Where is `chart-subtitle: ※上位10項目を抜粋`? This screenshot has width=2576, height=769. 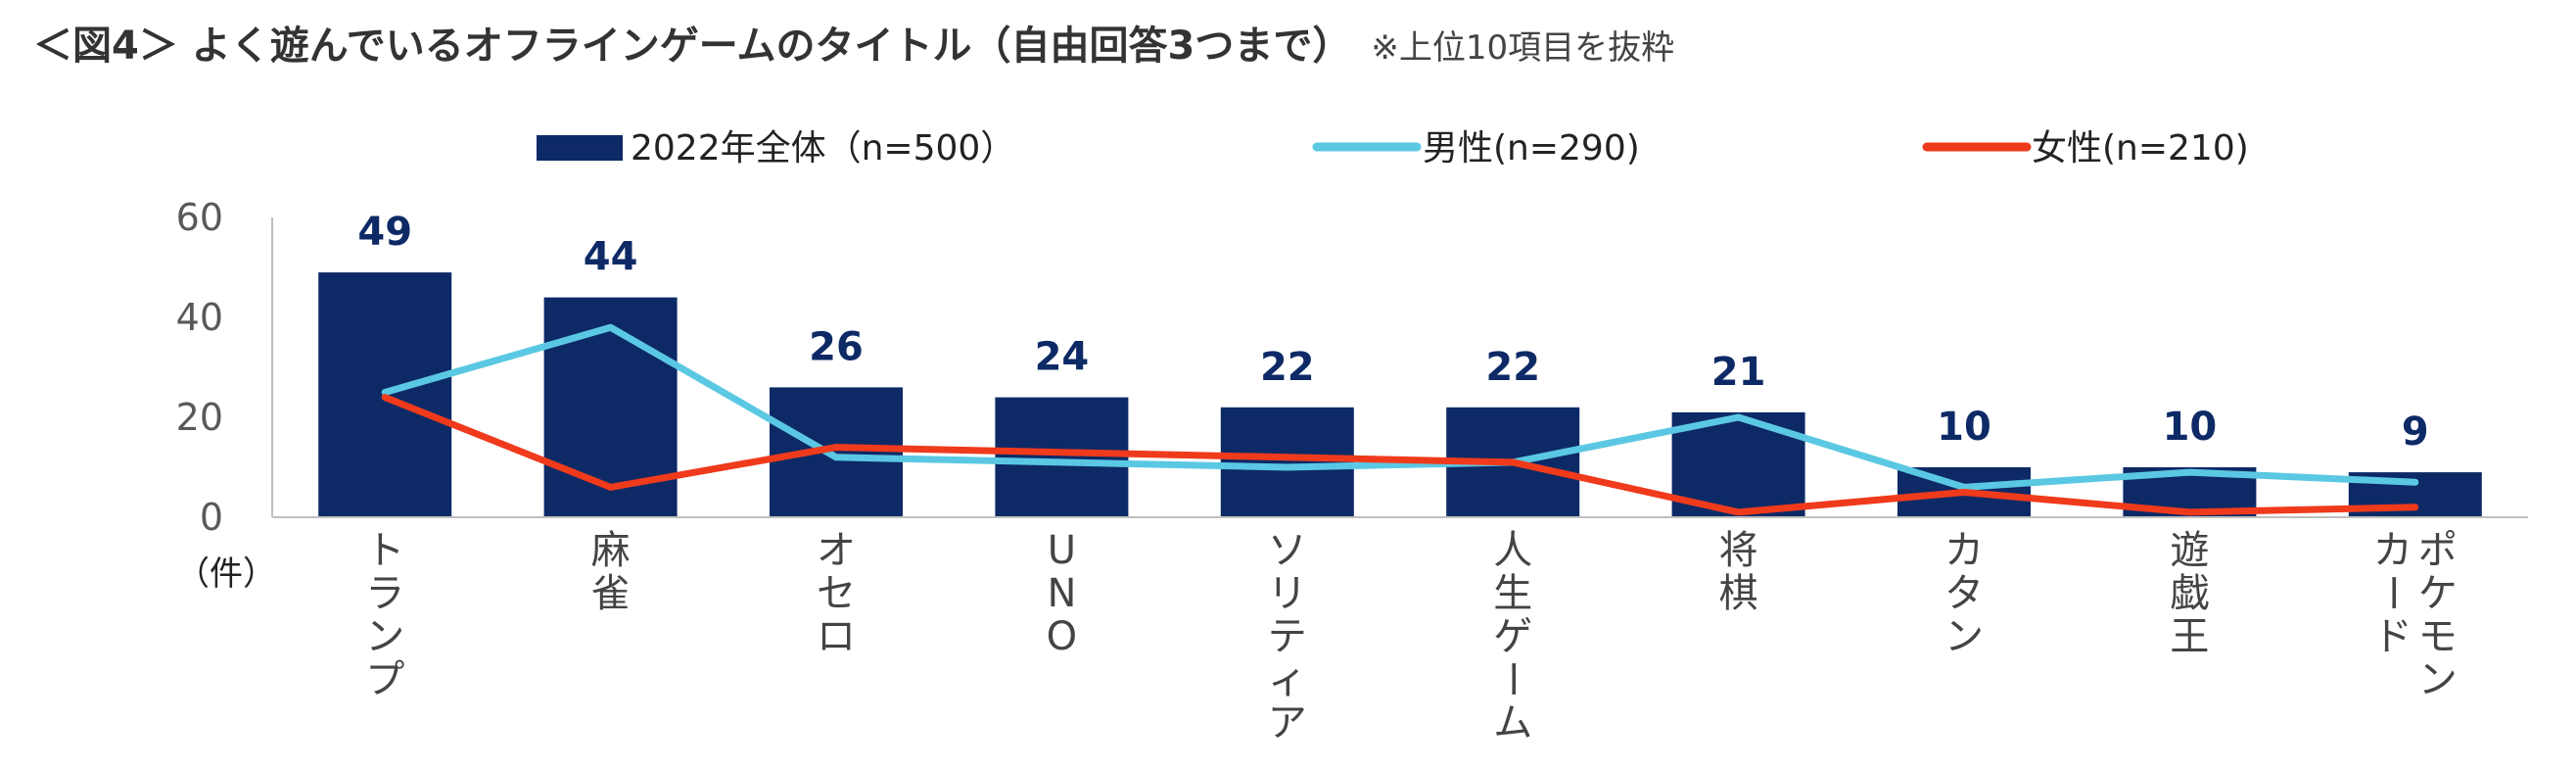 chart-subtitle: ※上位10項目を抜粋 is located at coordinates (1523, 48).